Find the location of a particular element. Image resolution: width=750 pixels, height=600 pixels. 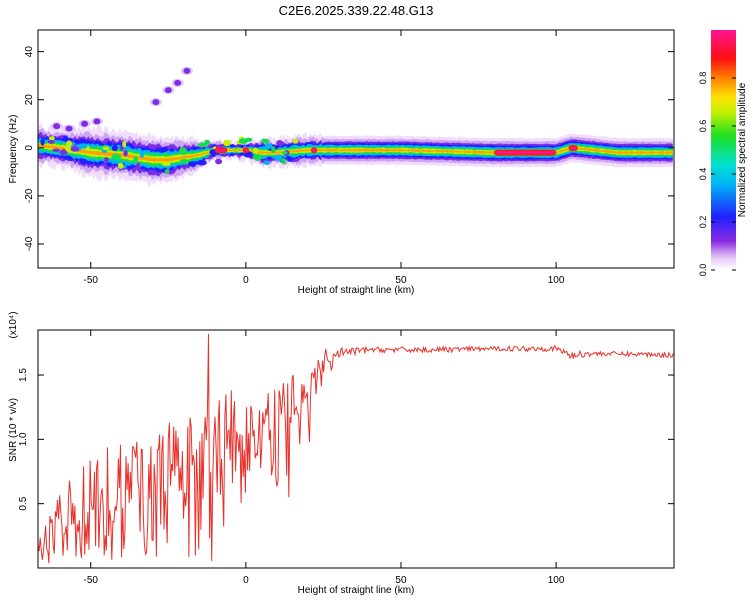

spectrogram-x-tick-label: 100 is located at coordinates (556, 280).